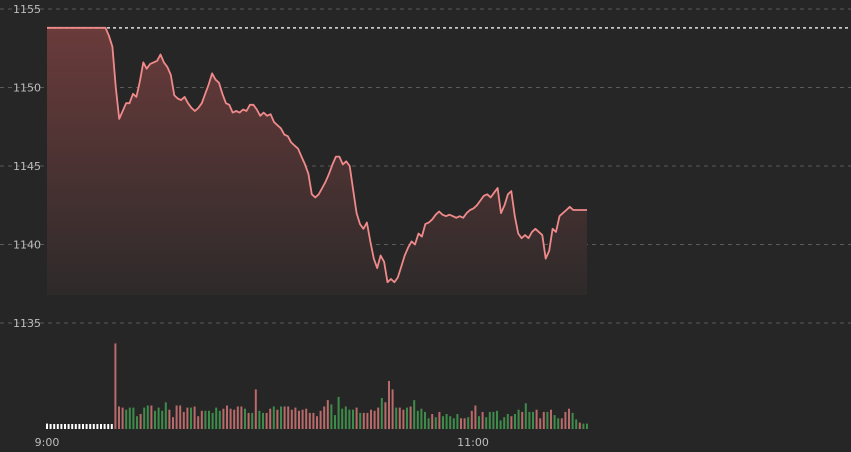 This screenshot has height=452, width=851. What do you see at coordinates (262, 442) in the screenshot?
I see `x-axis-ticks: 9:00 11:00` at bounding box center [262, 442].